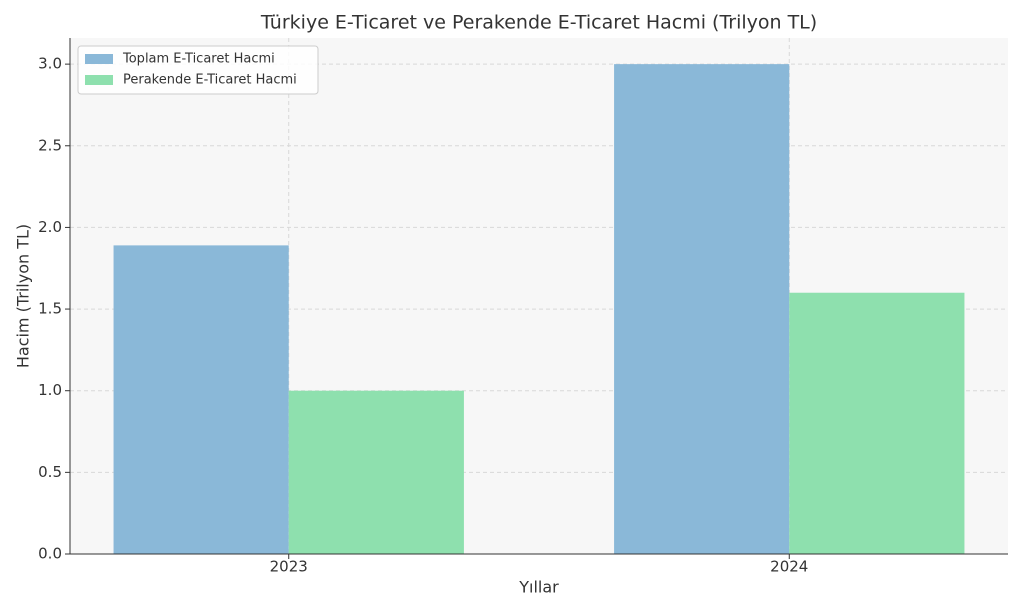 This screenshot has width=1024, height=614. What do you see at coordinates (538, 587) in the screenshot?
I see `x-axis-label: Yıllar` at bounding box center [538, 587].